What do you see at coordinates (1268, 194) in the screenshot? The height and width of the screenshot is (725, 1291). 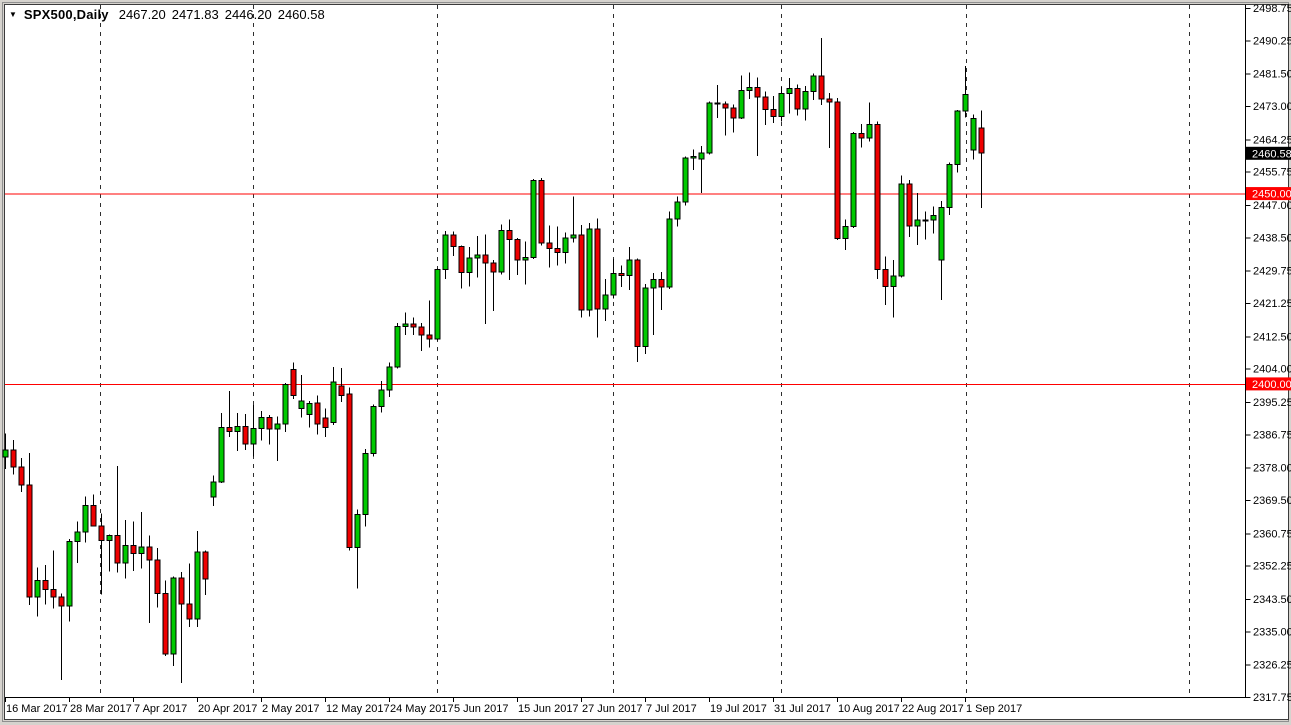 I see `hline-price-box: 2450.00` at bounding box center [1268, 194].